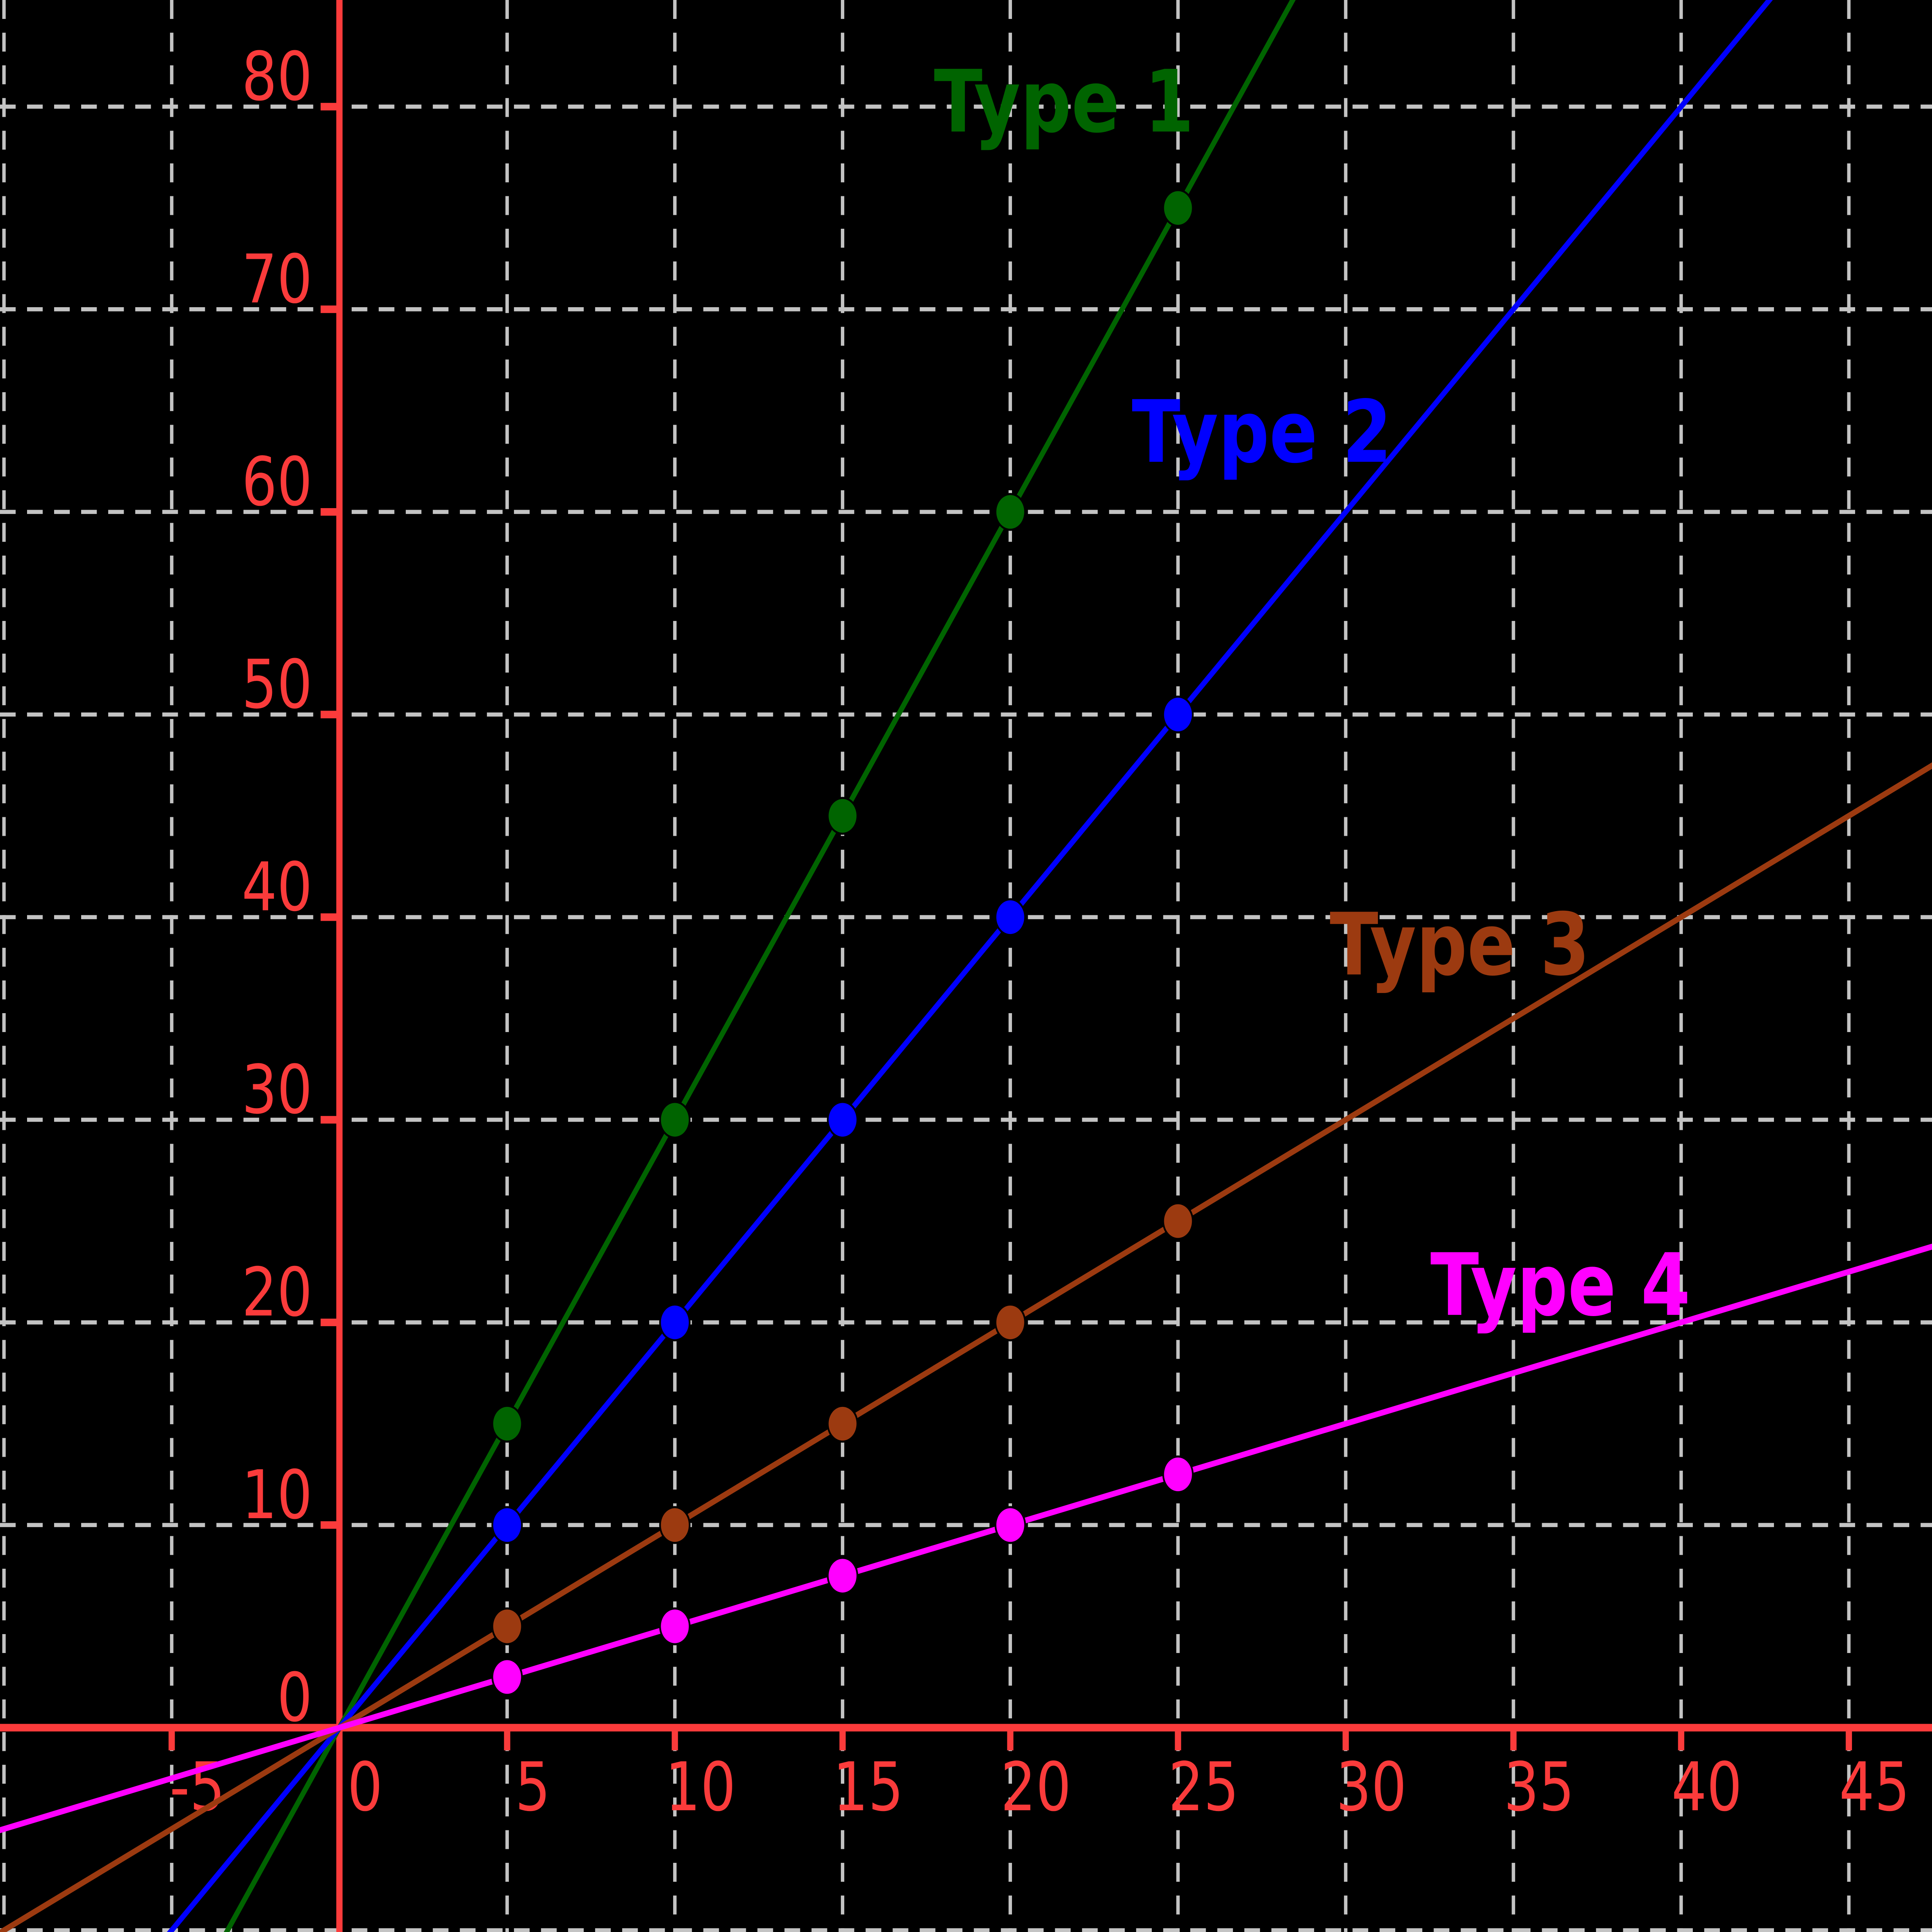  Describe the element at coordinates (843, 1575) in the screenshot. I see `data-point-type-4-x15` at that location.